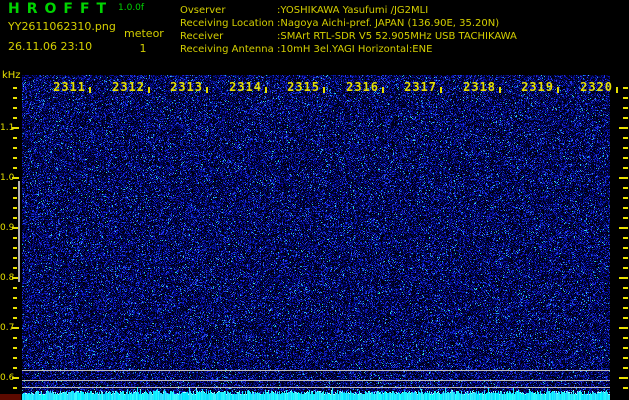 This screenshot has width=629, height=400. I want to click on antenna-label: Receiving Antenna, so click(227, 49).